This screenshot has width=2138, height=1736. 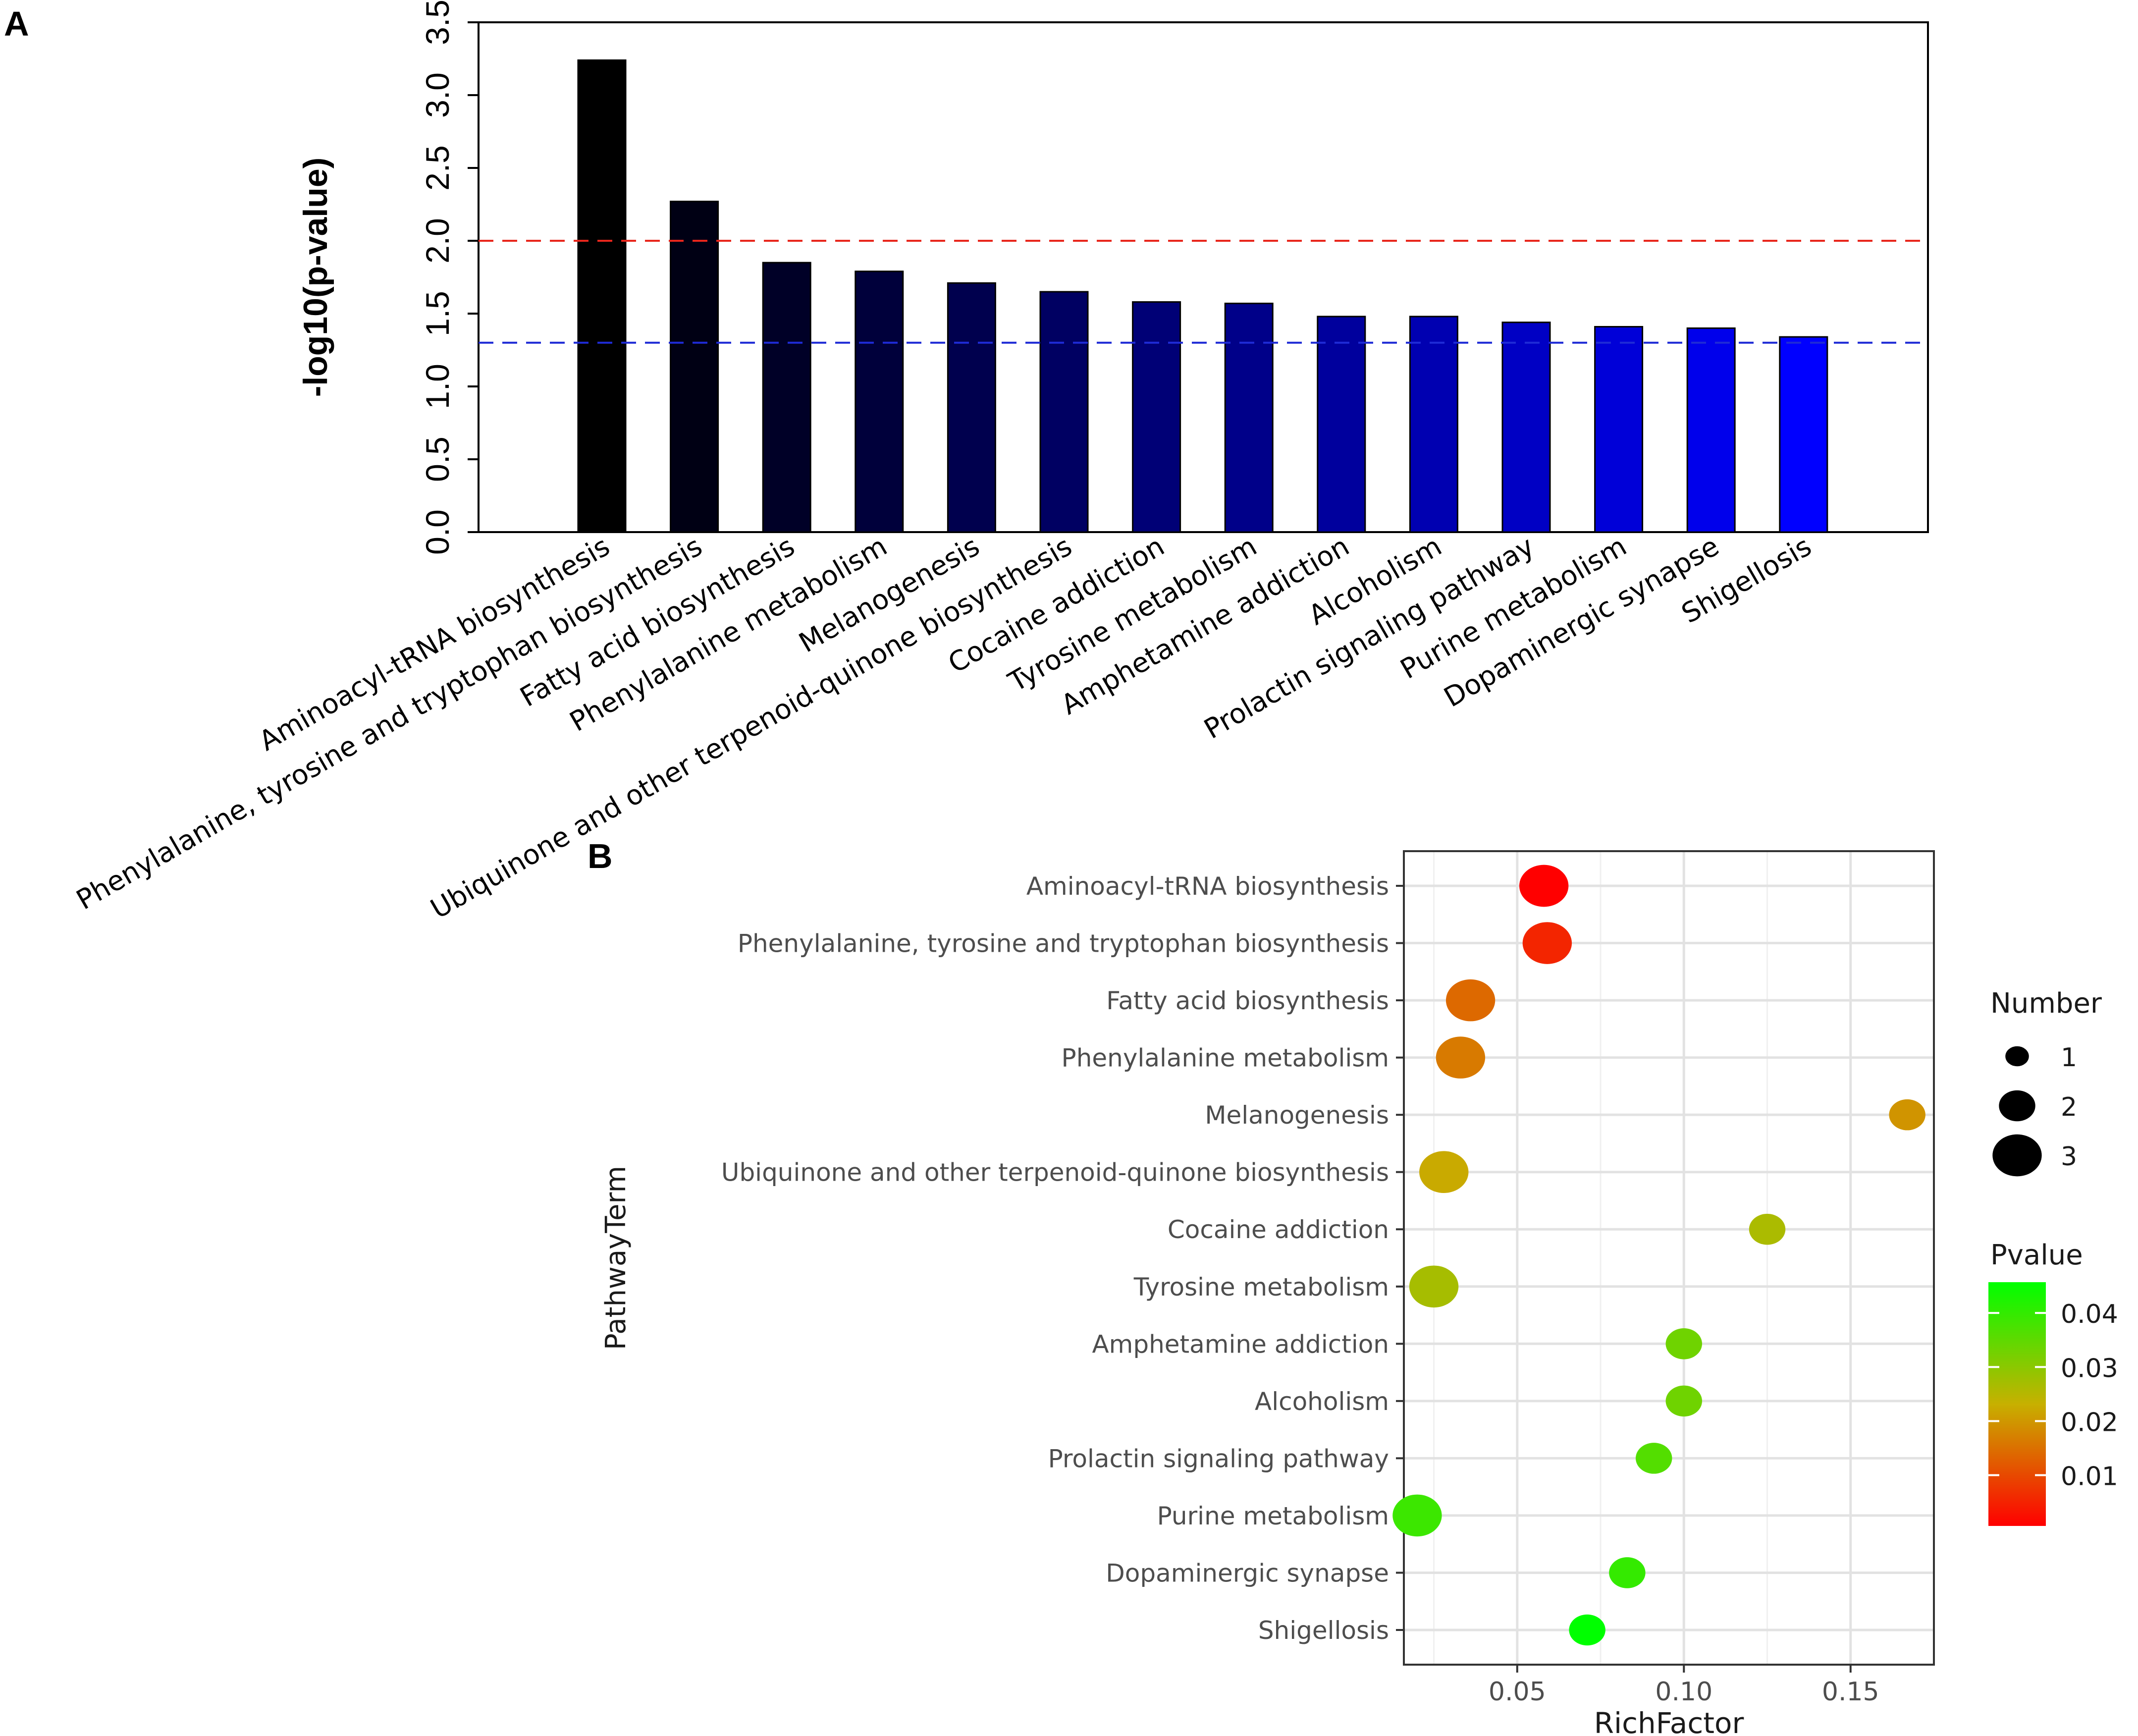 What do you see at coordinates (1683, 1692) in the screenshot?
I see `x-tick-label-b: 0.10` at bounding box center [1683, 1692].